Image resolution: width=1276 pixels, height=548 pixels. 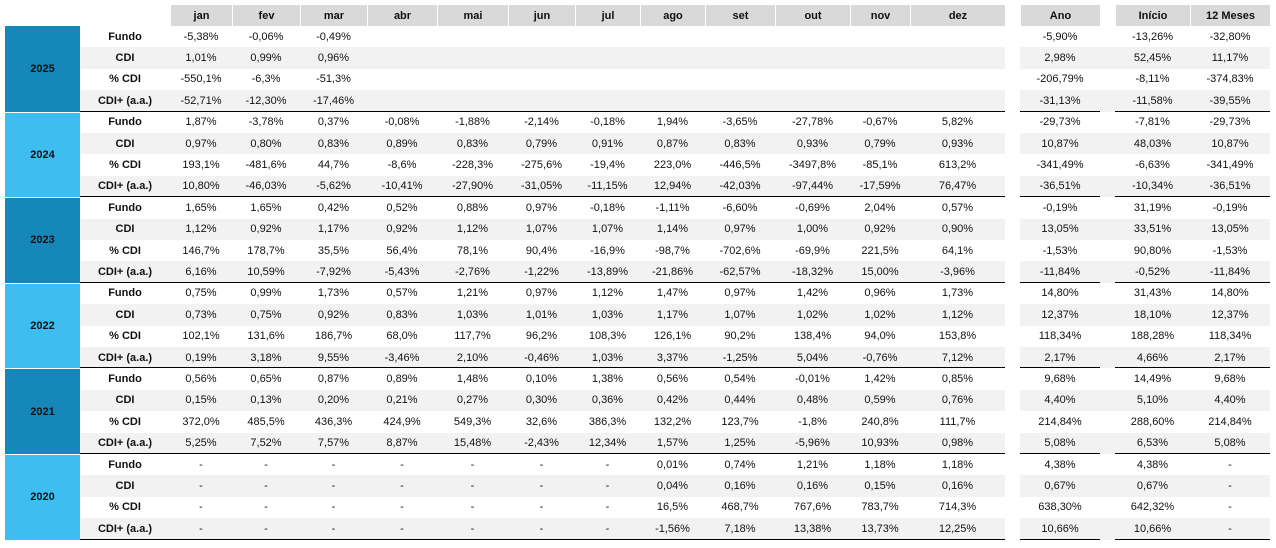 I want to click on column-header: 12 Meses, so click(x=1230, y=15).